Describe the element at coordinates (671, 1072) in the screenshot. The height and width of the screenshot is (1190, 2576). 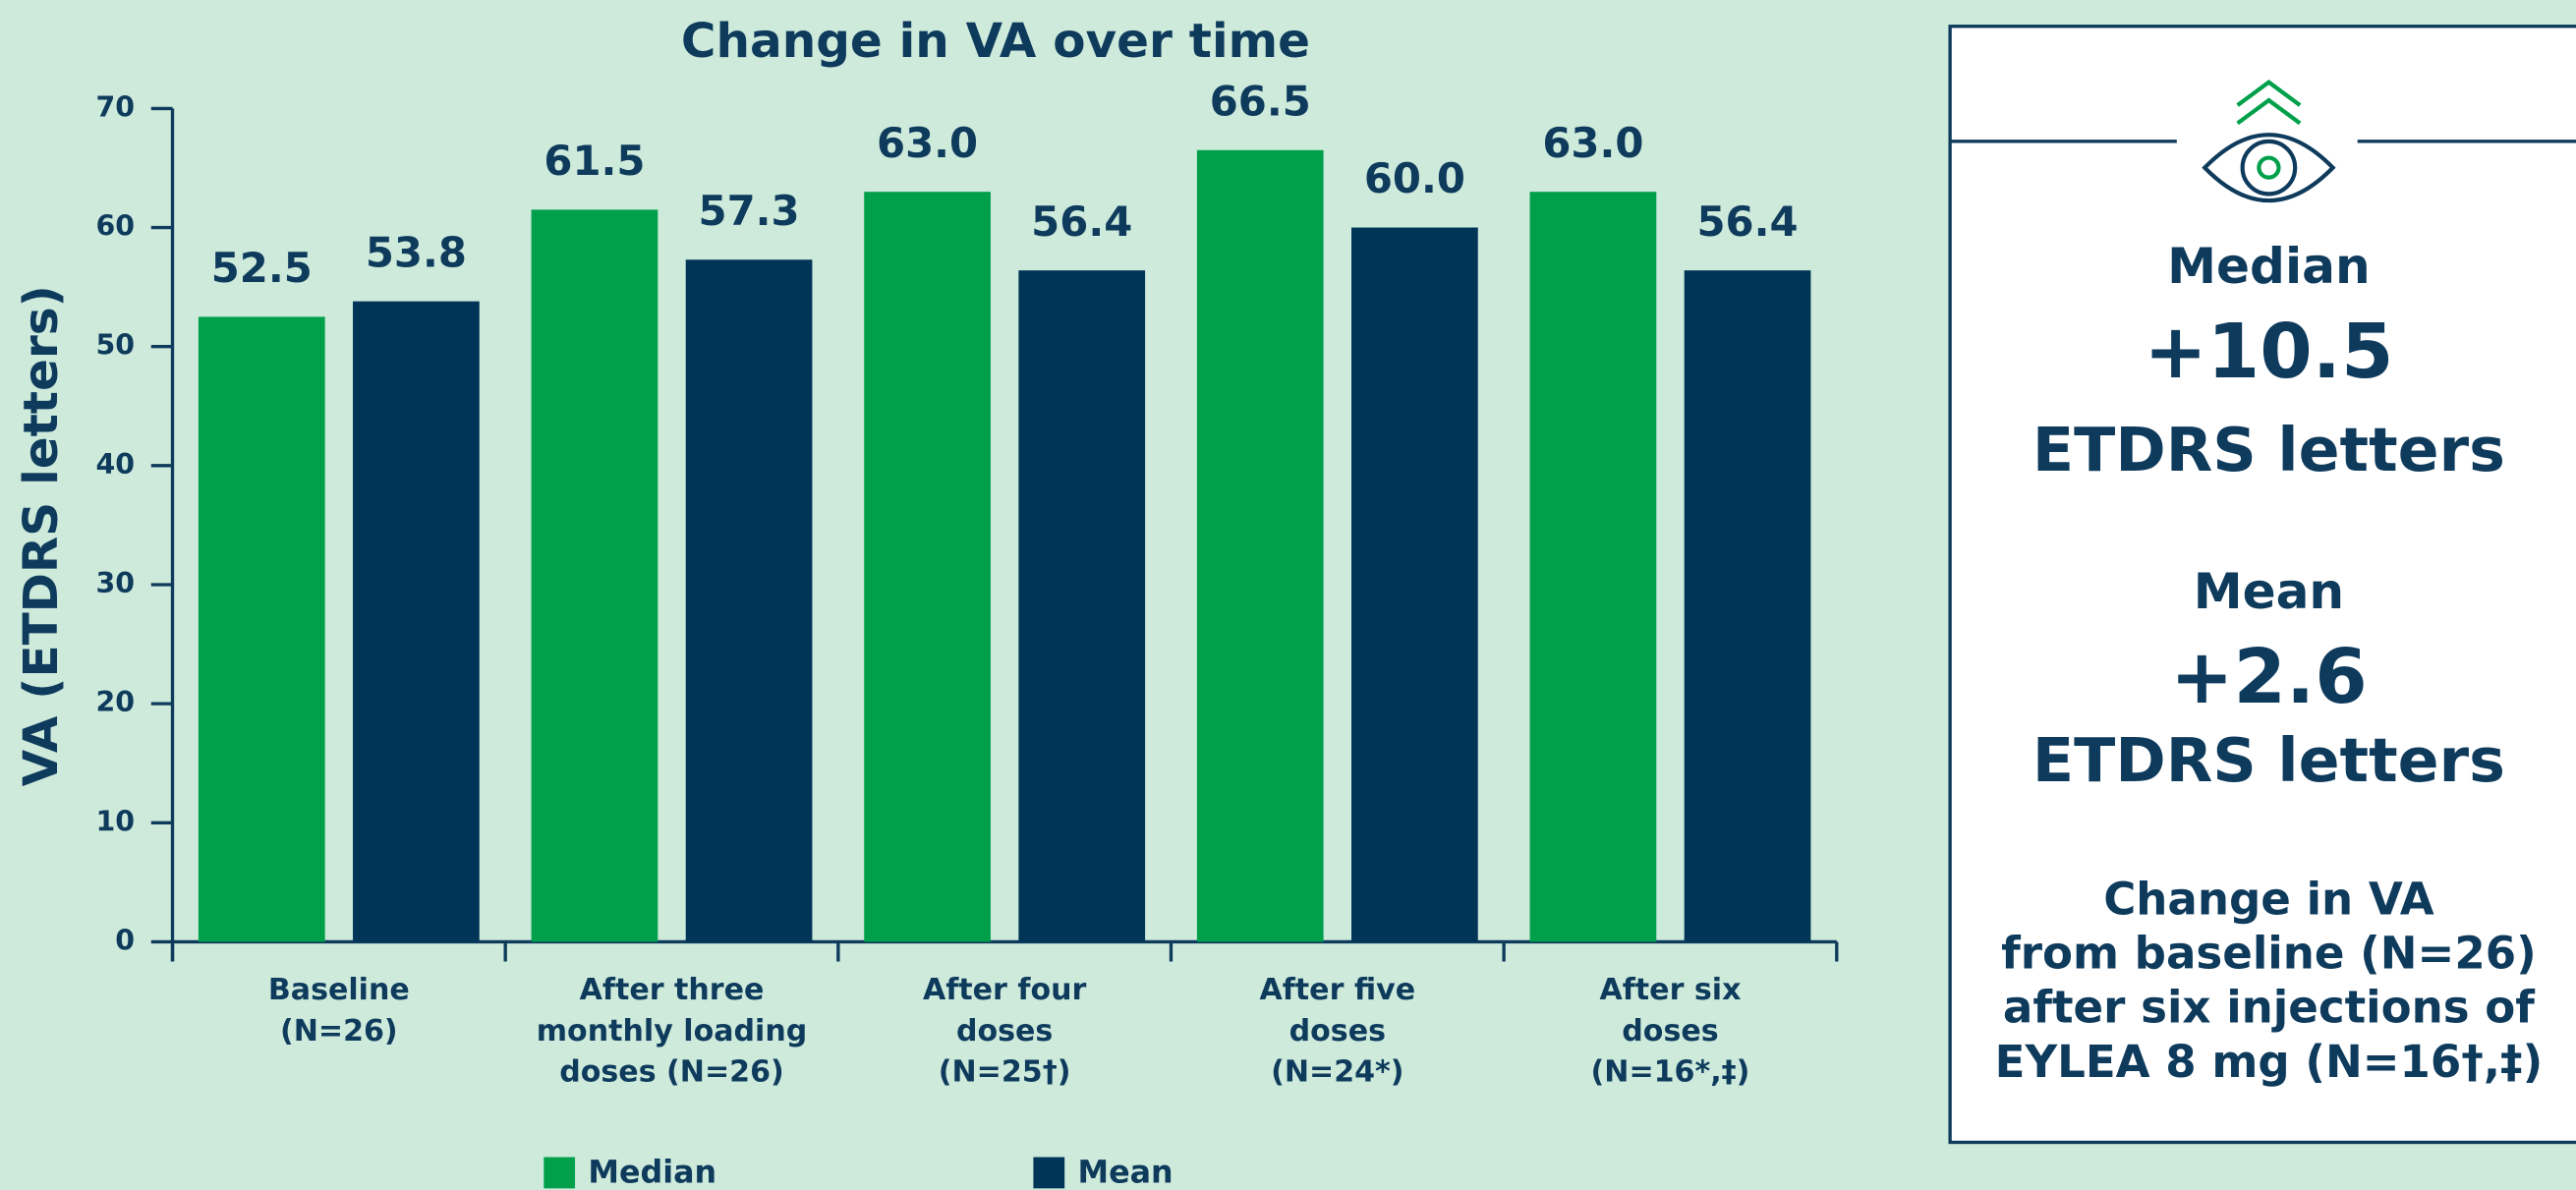
I see `x-tick-label: doses (N=26)` at that location.